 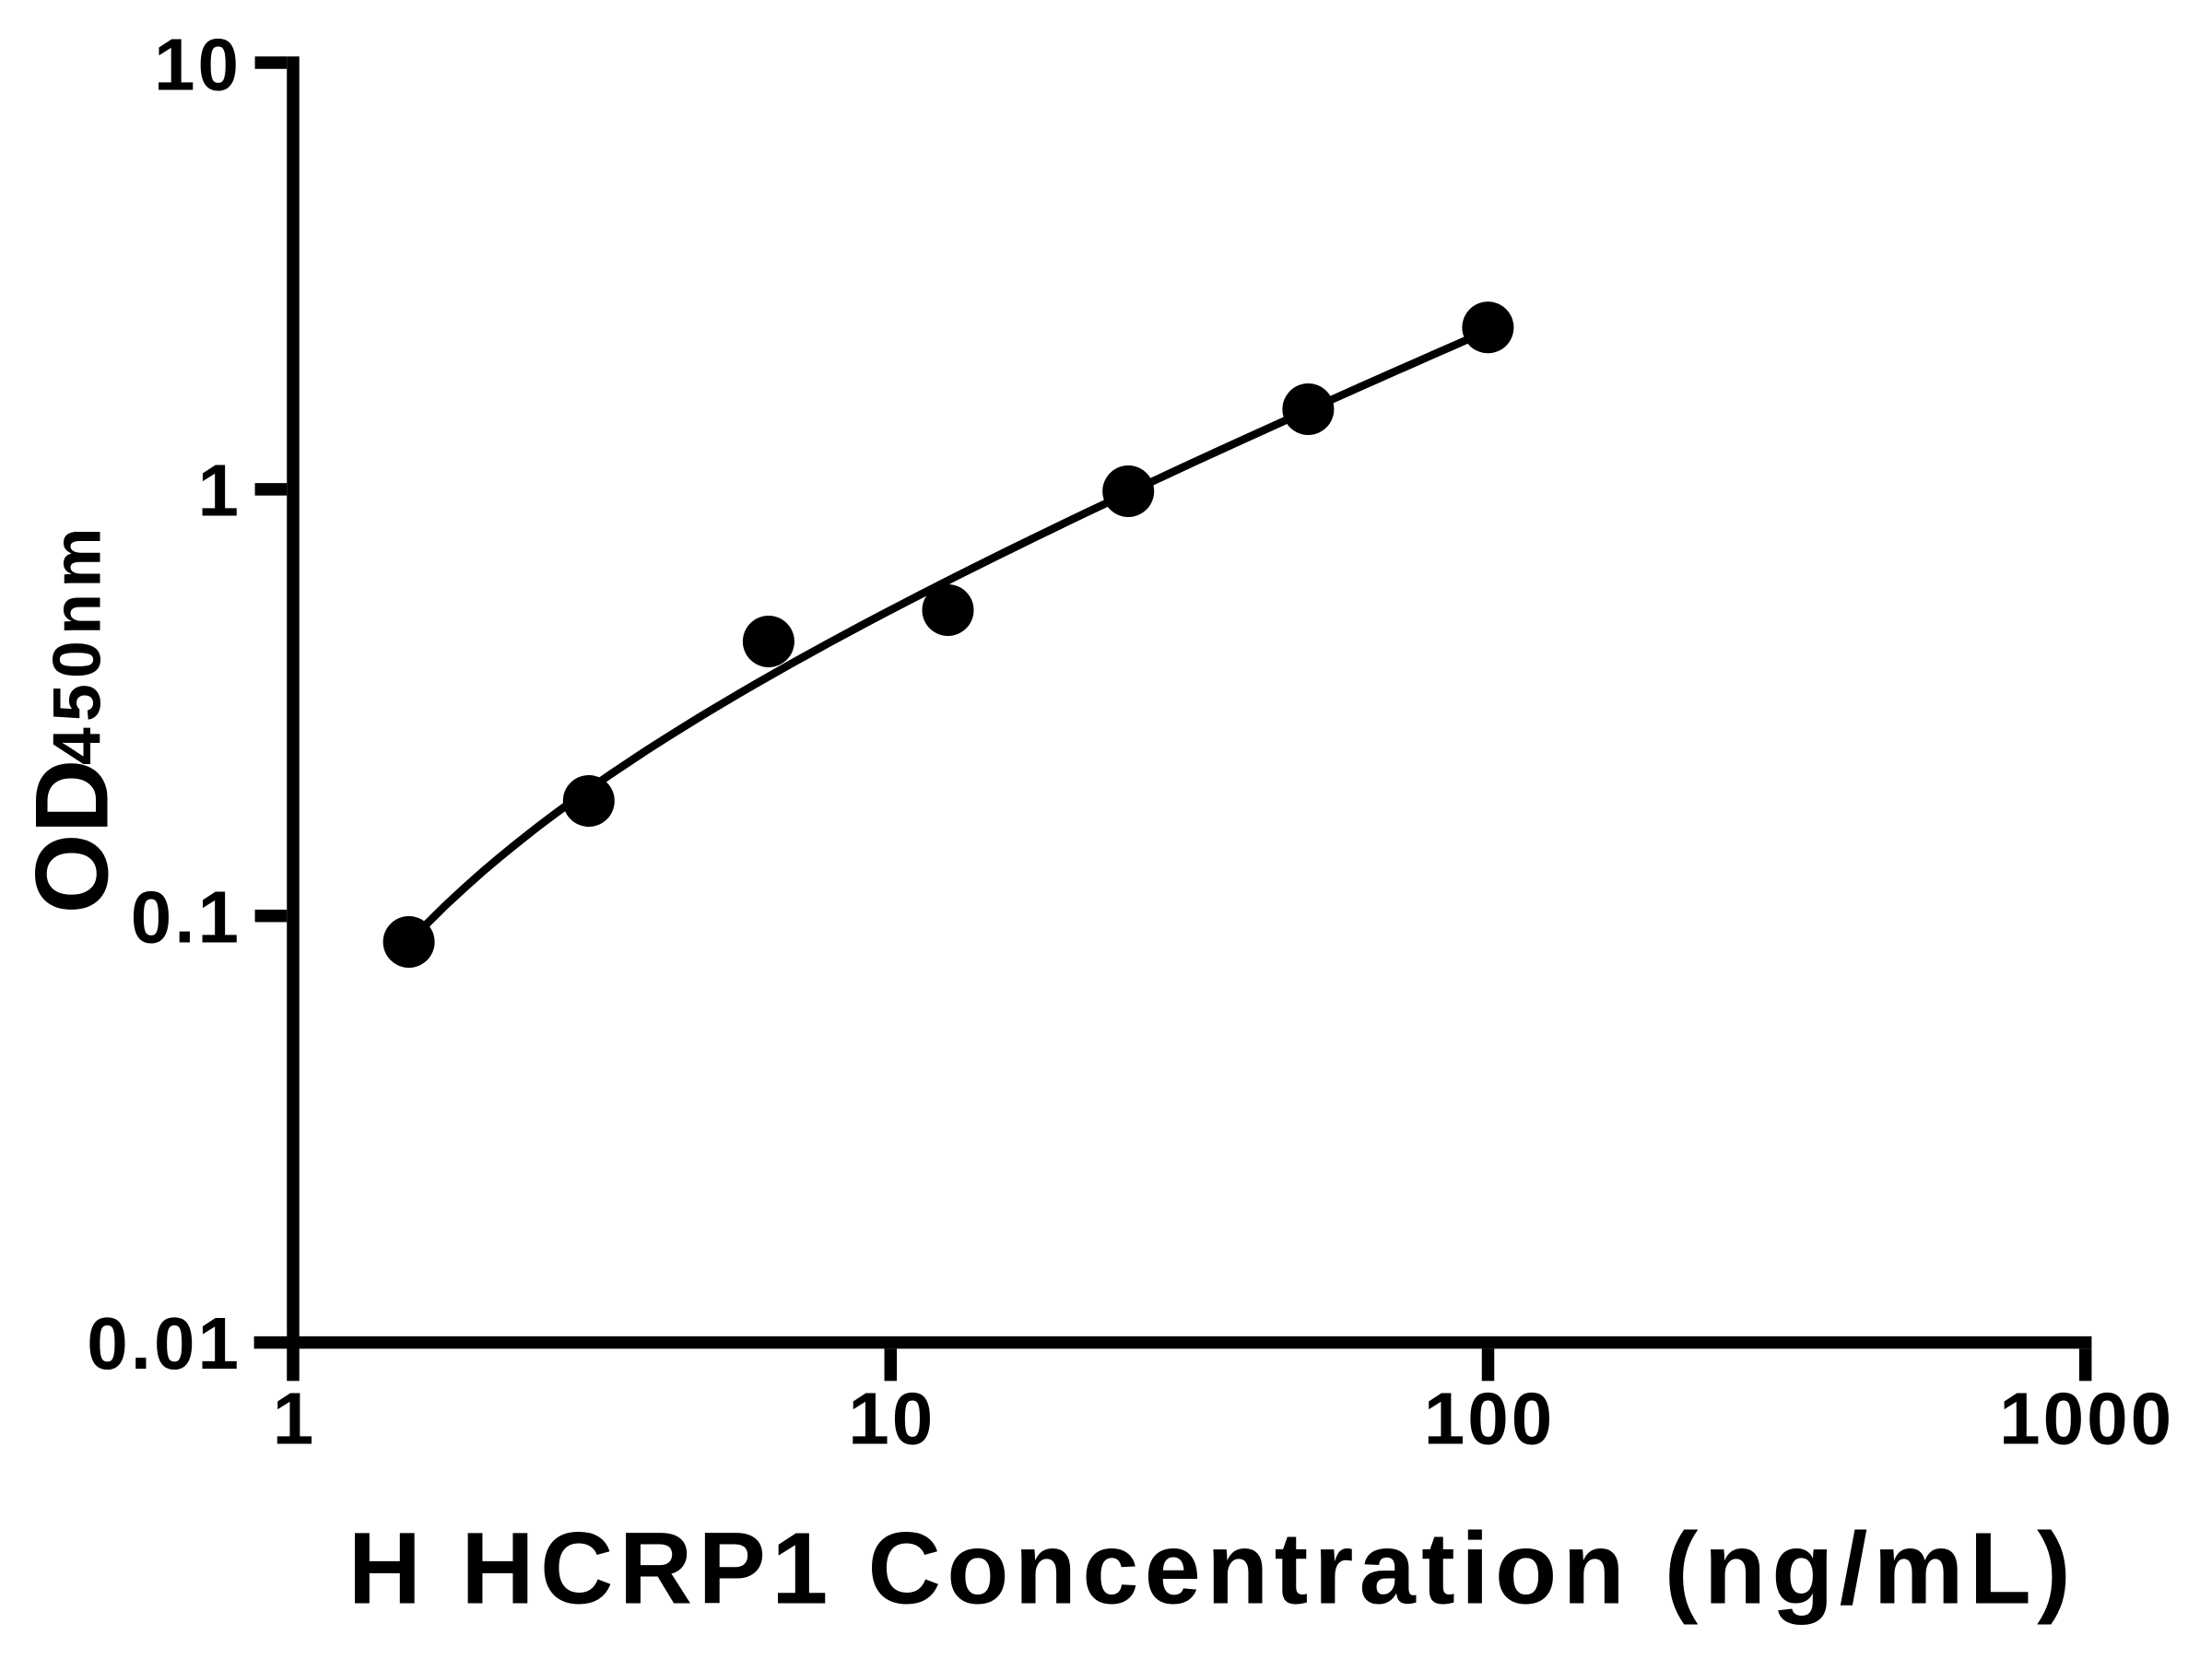 I want to click on svg-text: H HCRP1 Concentration (ng/mL), so click(x=1212, y=1569).